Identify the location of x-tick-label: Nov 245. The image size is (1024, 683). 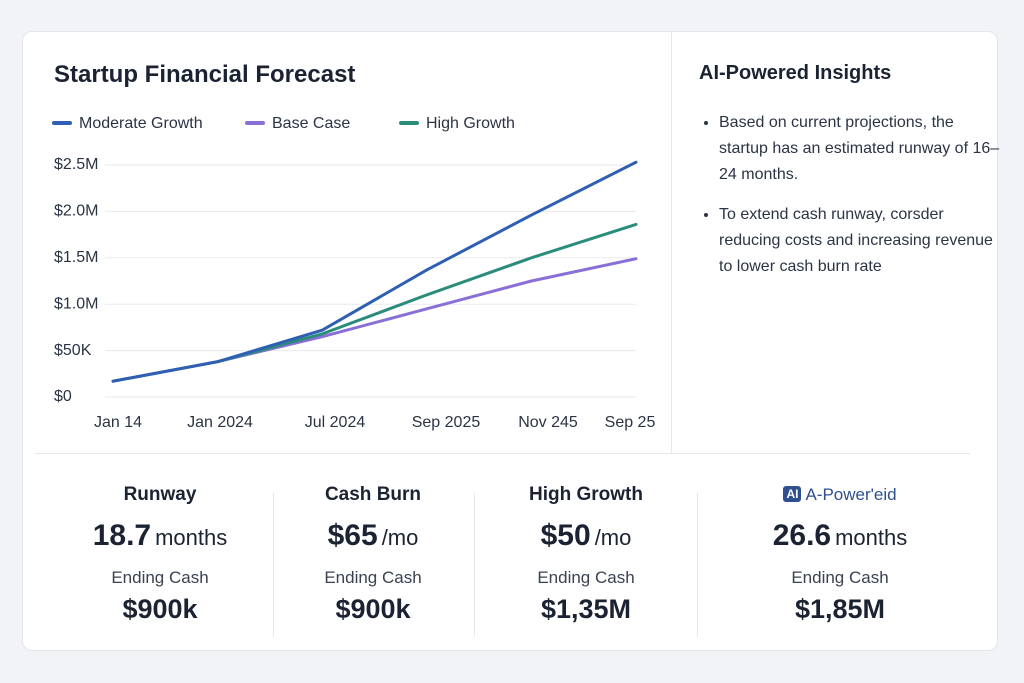
(548, 422).